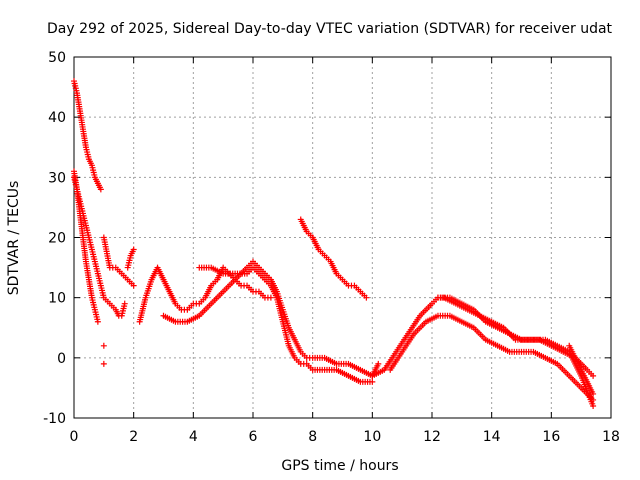 This screenshot has width=640, height=480. I want to click on x-axis-label: GPS time / hours, so click(339, 466).